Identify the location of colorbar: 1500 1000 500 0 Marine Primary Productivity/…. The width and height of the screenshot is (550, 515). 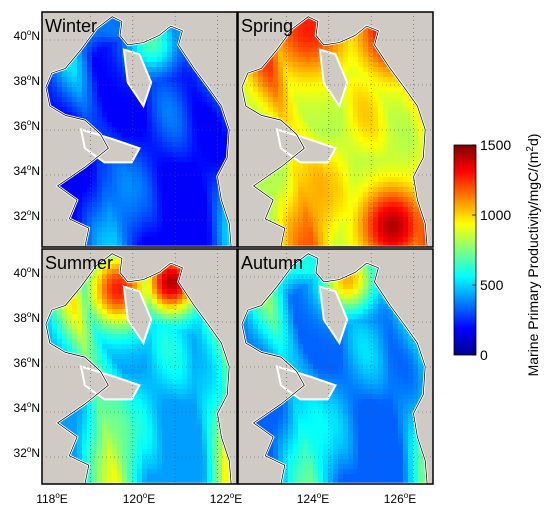
(497, 255).